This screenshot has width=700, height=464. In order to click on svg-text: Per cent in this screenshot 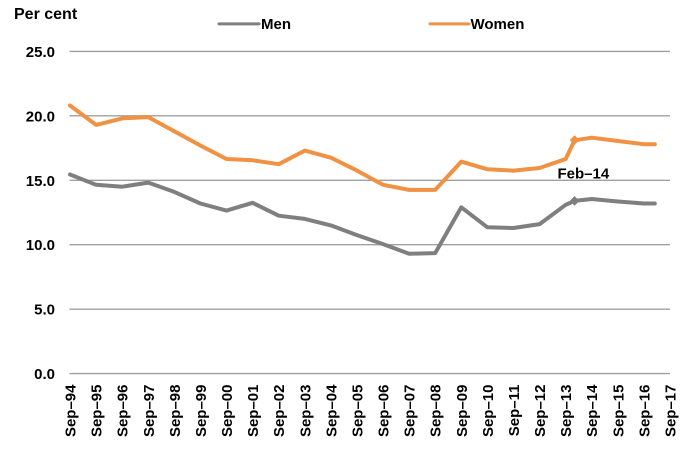, I will do `click(46, 14)`.